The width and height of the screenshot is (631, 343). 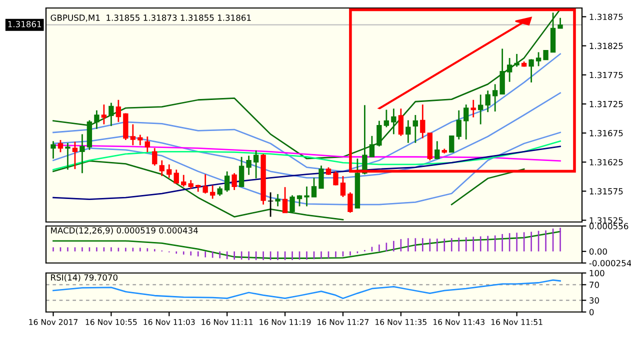 What do you see at coordinates (606, 133) in the screenshot?
I see `y-tick-label: 1.31675` at bounding box center [606, 133].